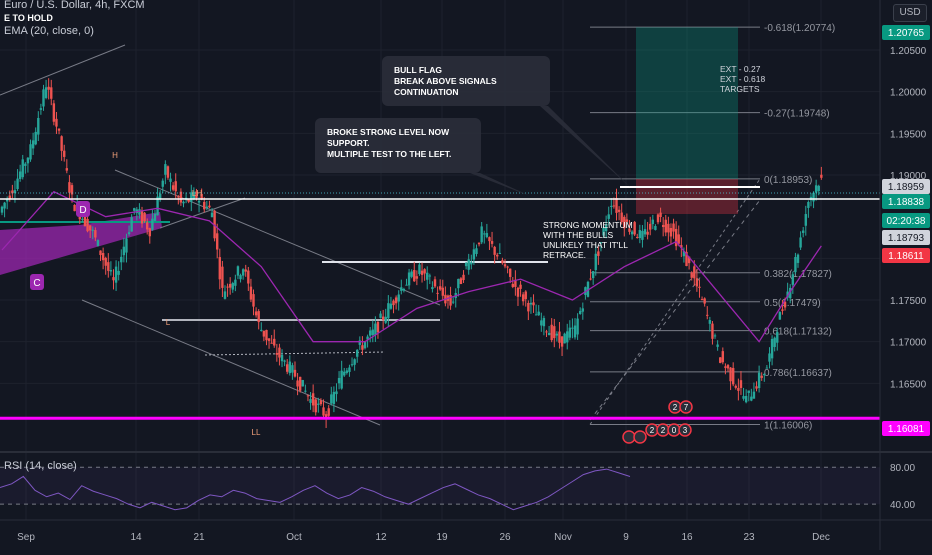  I want to click on event-badge-label: 0, so click(674, 430).